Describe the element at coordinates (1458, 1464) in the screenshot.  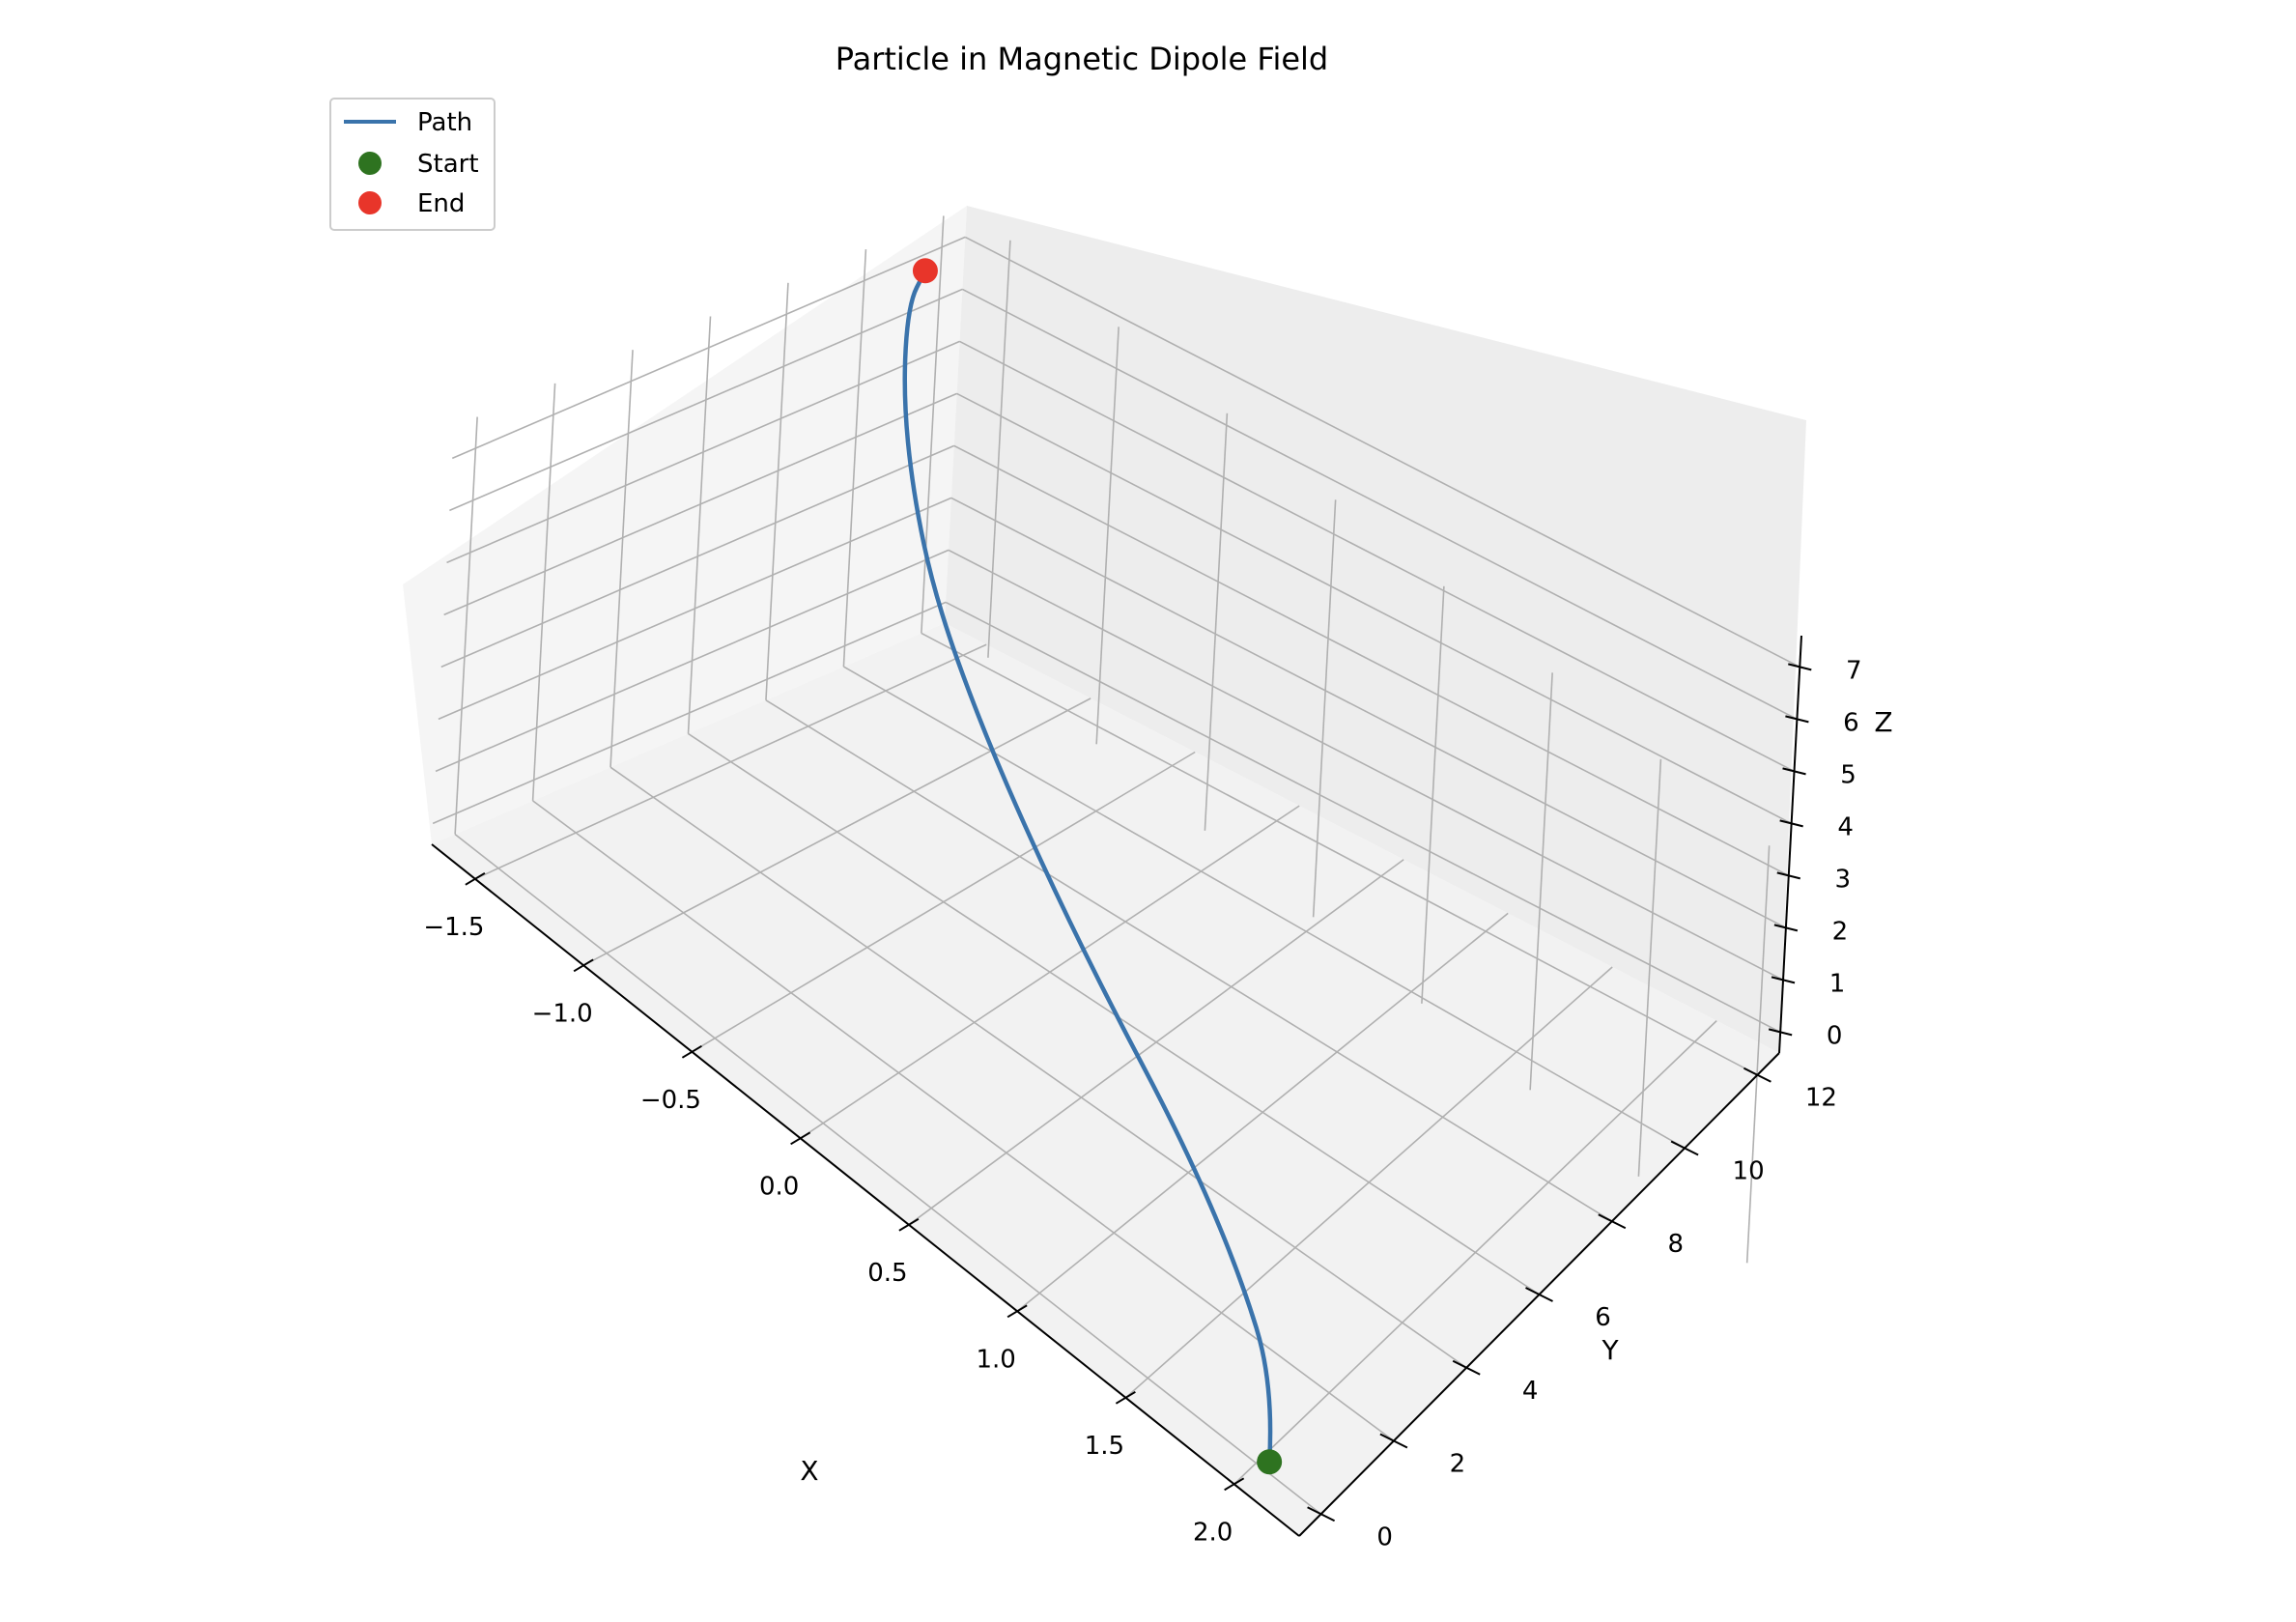
I see `y-tick-label: 2` at that location.